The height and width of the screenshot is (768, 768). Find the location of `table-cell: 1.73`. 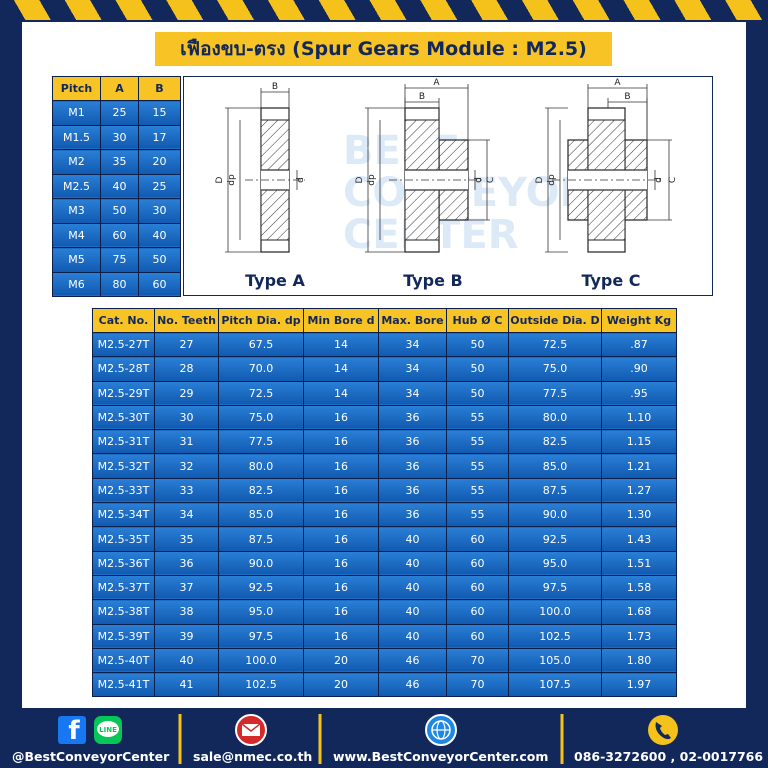

table-cell: 1.73 is located at coordinates (639, 636).